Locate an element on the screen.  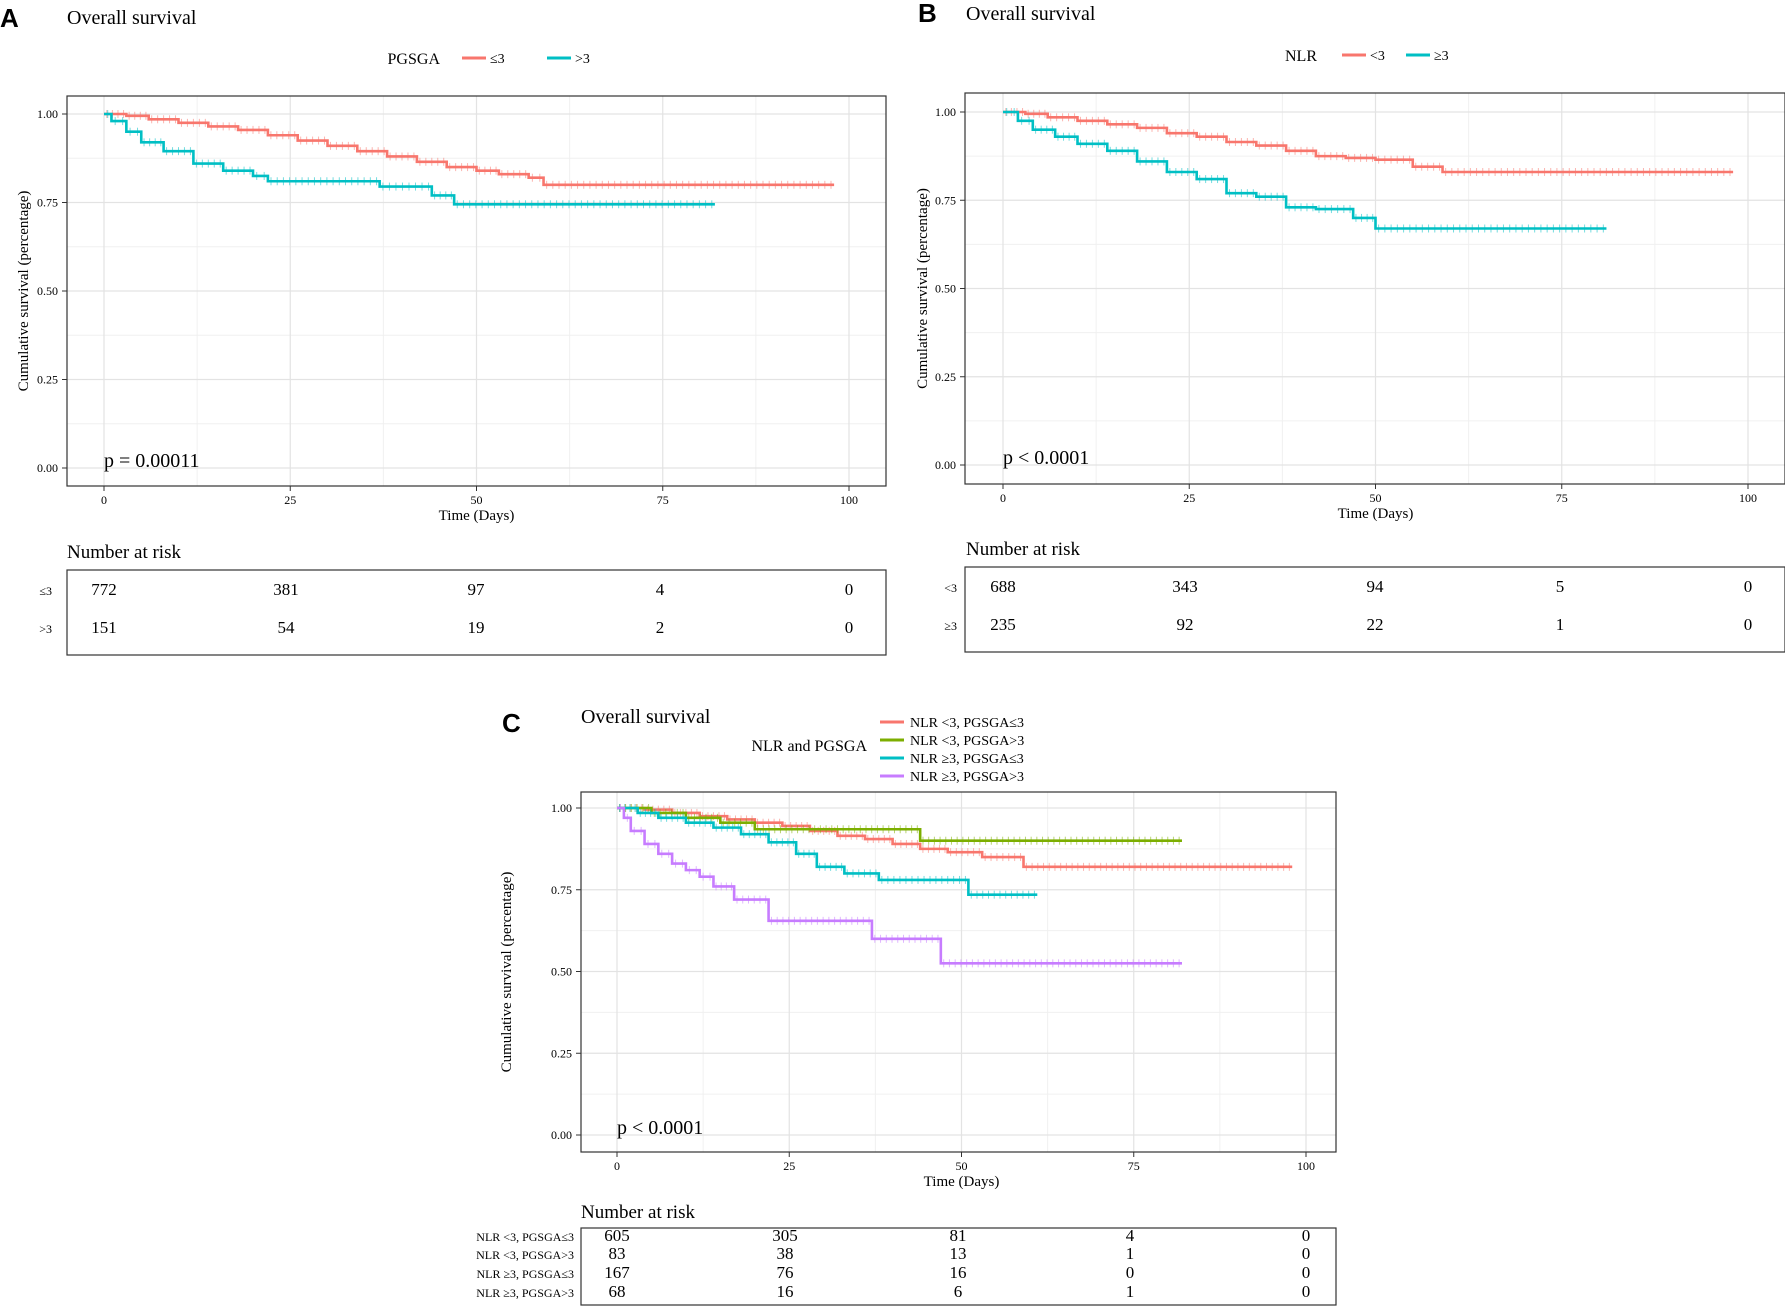
risk-count: 151 is located at coordinates (104, 627).